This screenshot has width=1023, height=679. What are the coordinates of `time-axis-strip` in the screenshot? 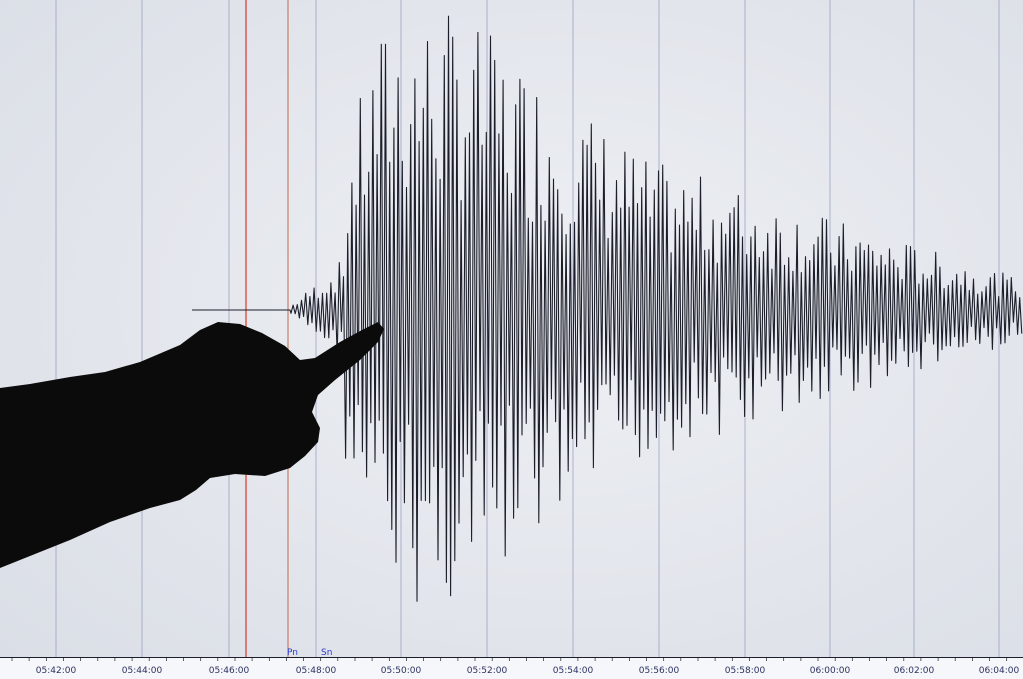 It's located at (511, 668).